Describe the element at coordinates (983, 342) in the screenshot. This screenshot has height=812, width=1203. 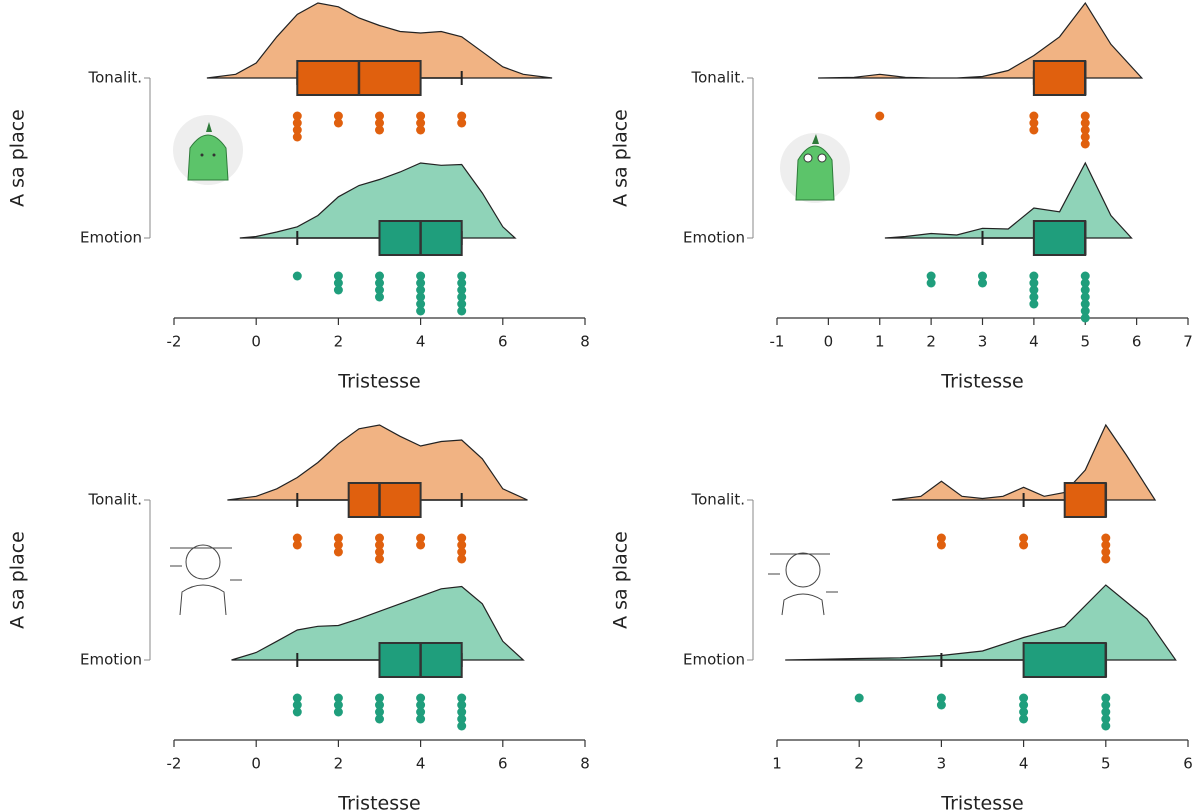
I see `x-tick-label: 3` at that location.